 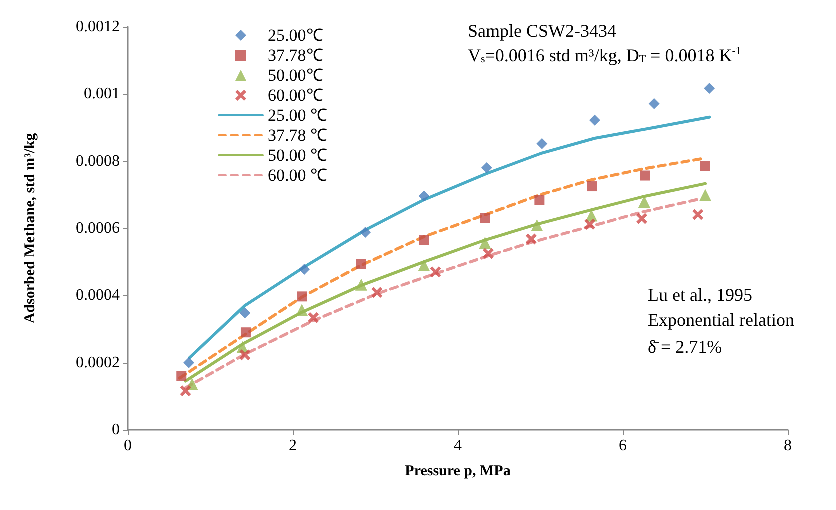 I want to click on legend-label: 37.78 ℃, so click(x=298, y=135).